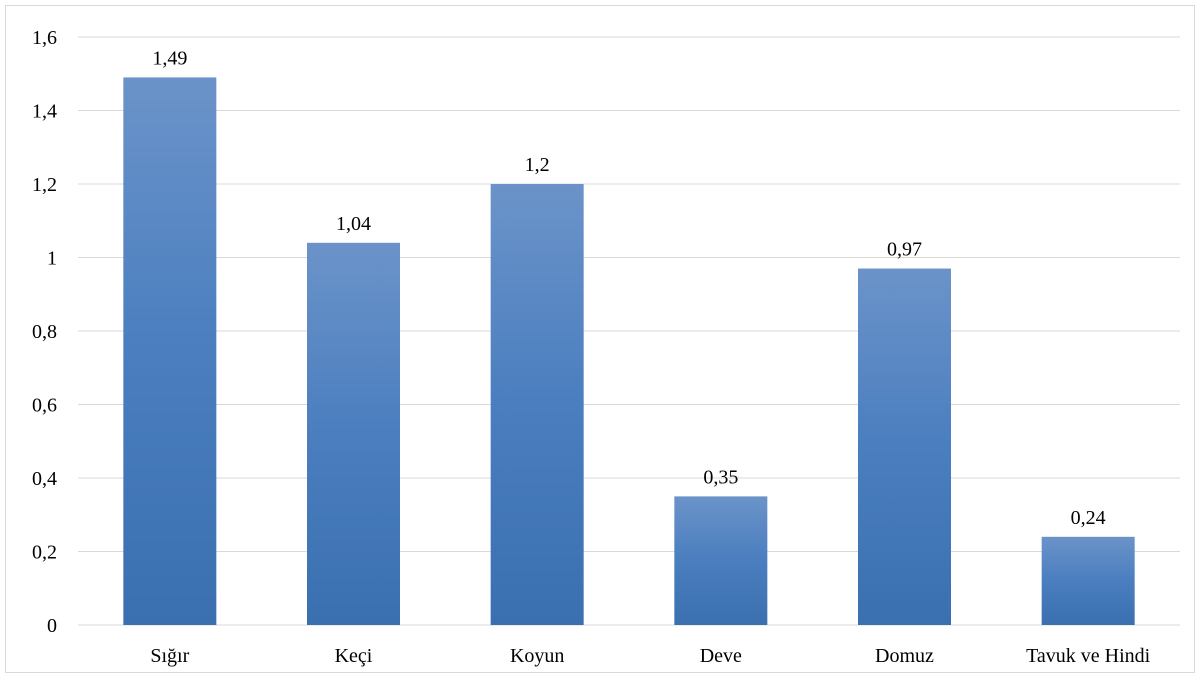 The width and height of the screenshot is (1204, 679). Describe the element at coordinates (44, 406) in the screenshot. I see `y-tick-label: 0,6` at that location.